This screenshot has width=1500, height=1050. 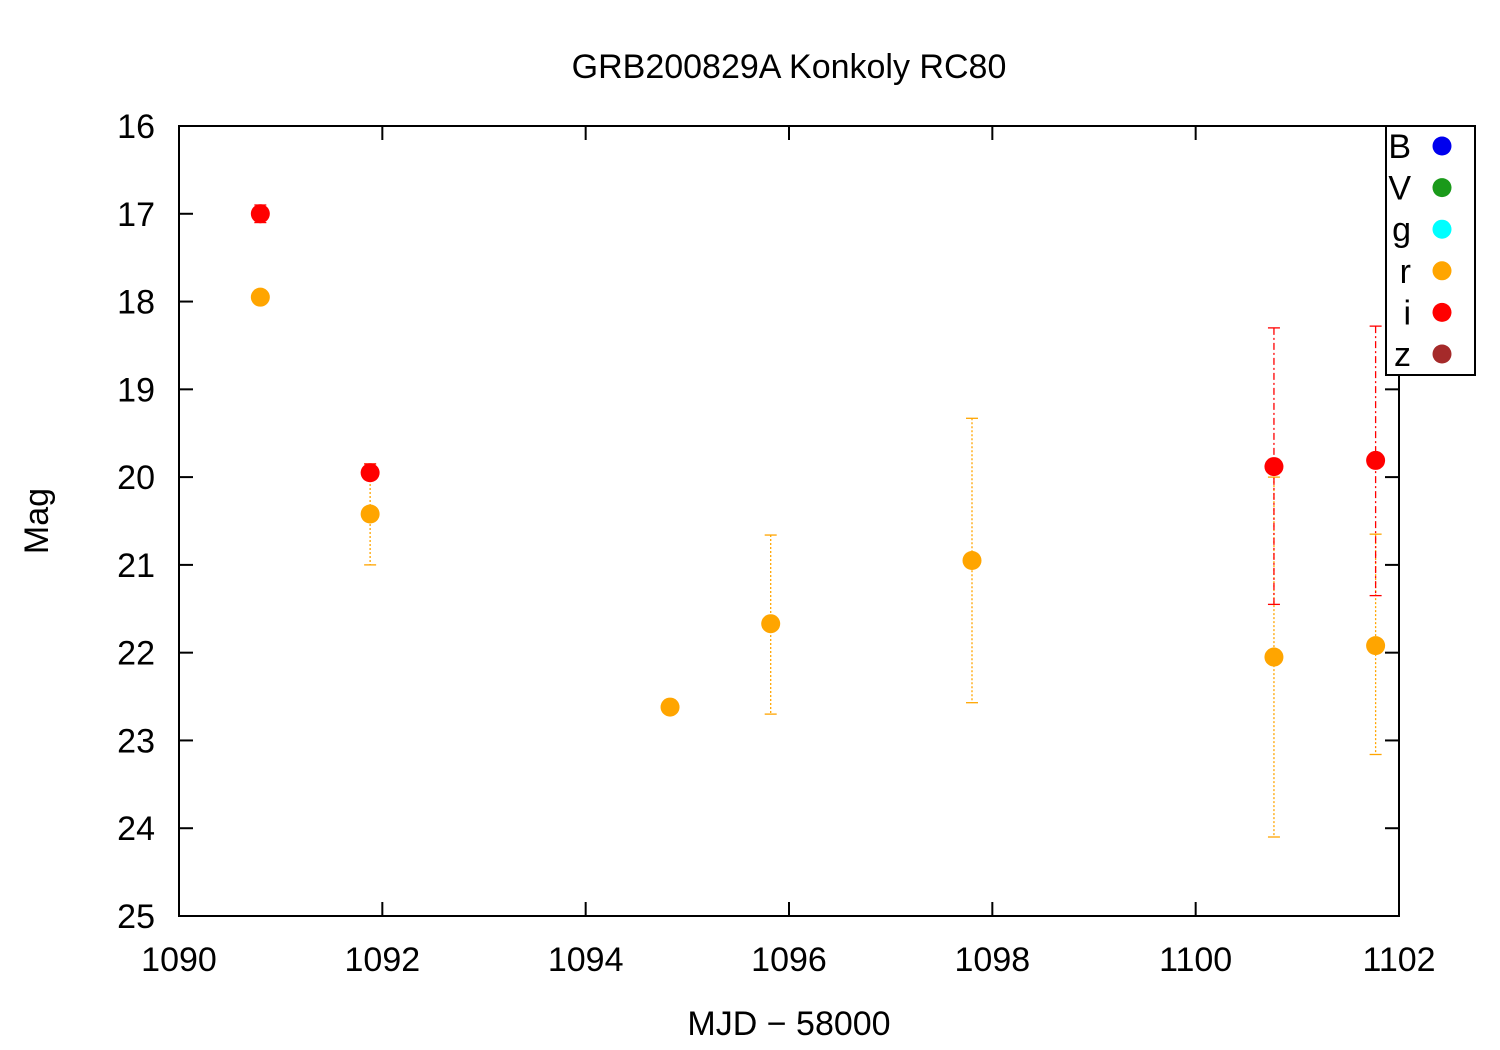 What do you see at coordinates (789, 67) in the screenshot?
I see `chart-title: GRB200829A Konkoly RC80` at bounding box center [789, 67].